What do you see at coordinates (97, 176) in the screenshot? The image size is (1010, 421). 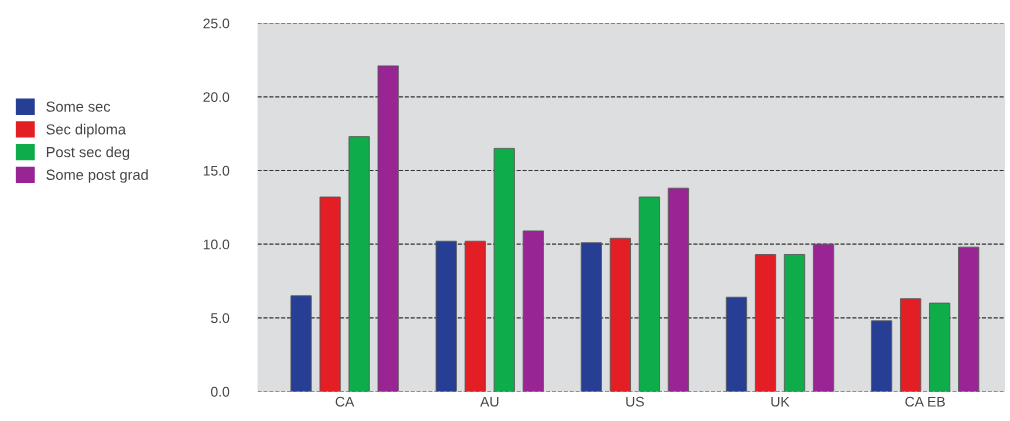 I see `legend-label: Some post grad` at bounding box center [97, 176].